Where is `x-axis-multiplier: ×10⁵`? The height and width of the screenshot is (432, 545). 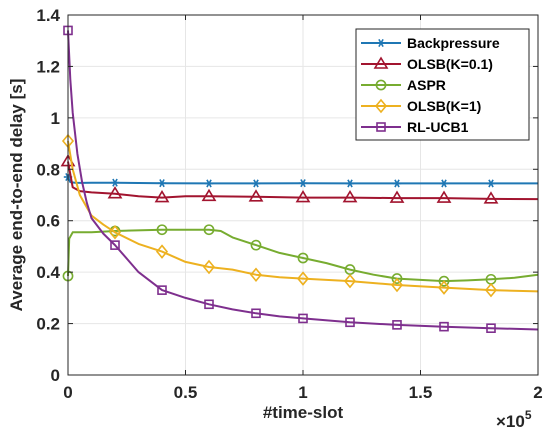 x-axis-multiplier: ×10⁵ is located at coordinates (514, 419).